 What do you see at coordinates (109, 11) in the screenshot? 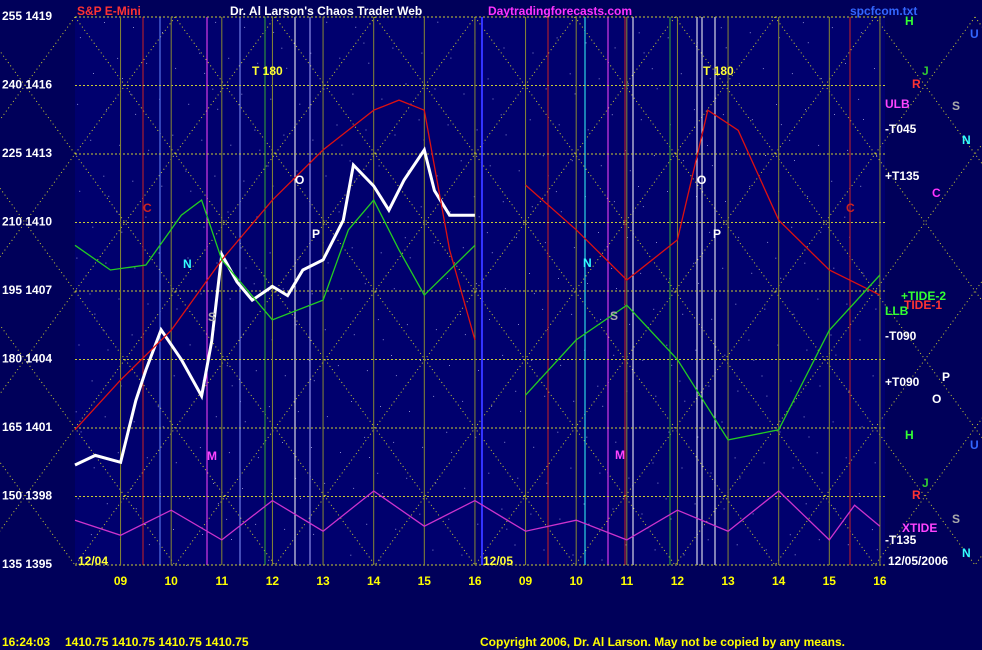
I see `instrument: S&P E-Mini` at bounding box center [109, 11].